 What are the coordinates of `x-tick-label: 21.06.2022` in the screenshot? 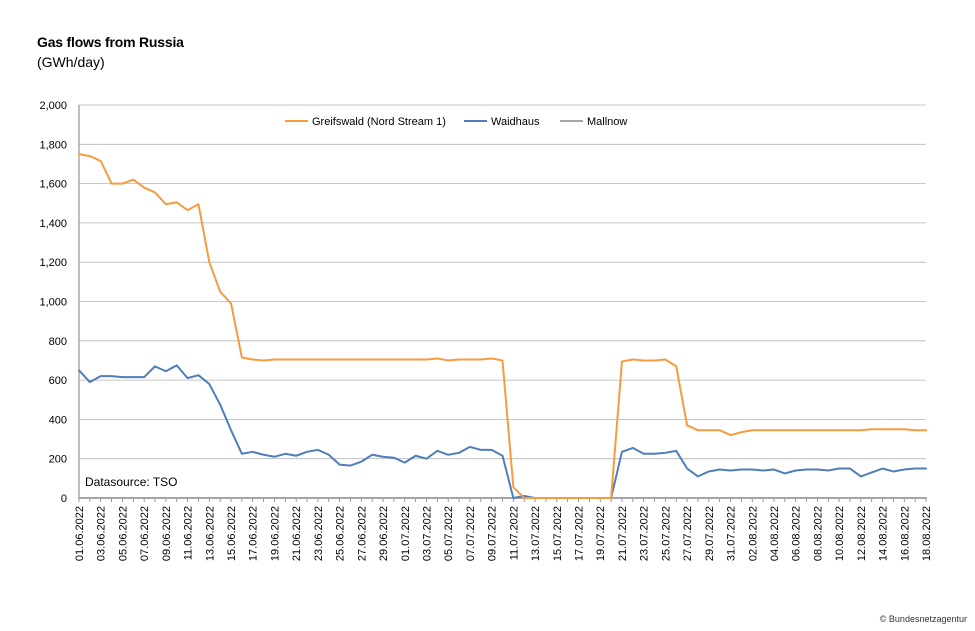 It's located at (297, 533).